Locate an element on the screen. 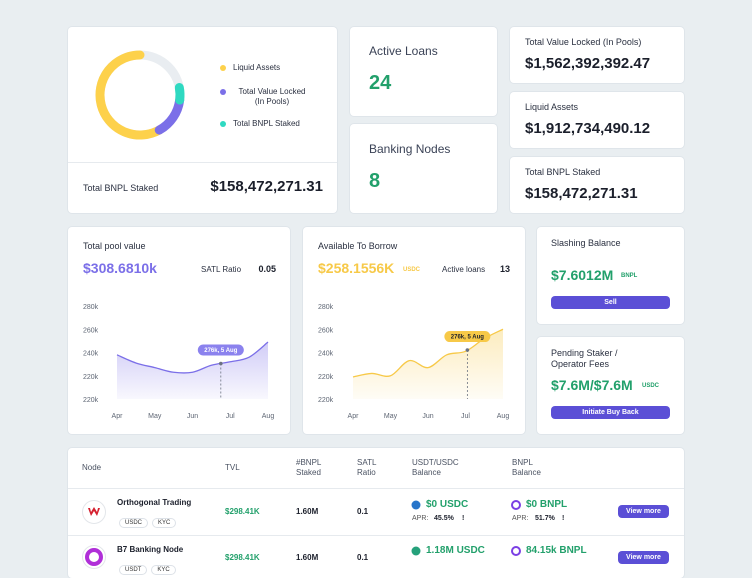 Image resolution: width=752 pixels, height=578 pixels. tooltip-label: 276k, 5 Aug is located at coordinates (220, 351).